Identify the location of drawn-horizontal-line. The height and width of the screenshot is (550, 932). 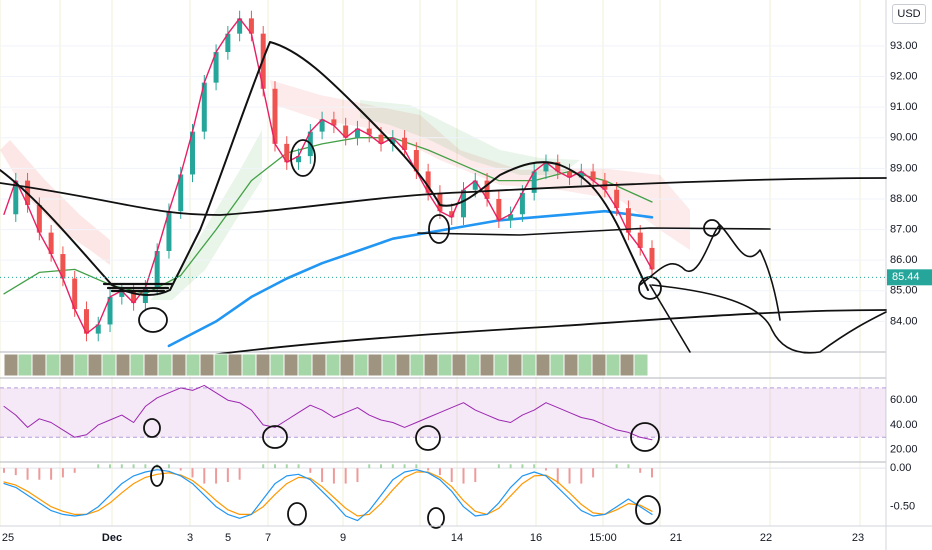
(594, 231).